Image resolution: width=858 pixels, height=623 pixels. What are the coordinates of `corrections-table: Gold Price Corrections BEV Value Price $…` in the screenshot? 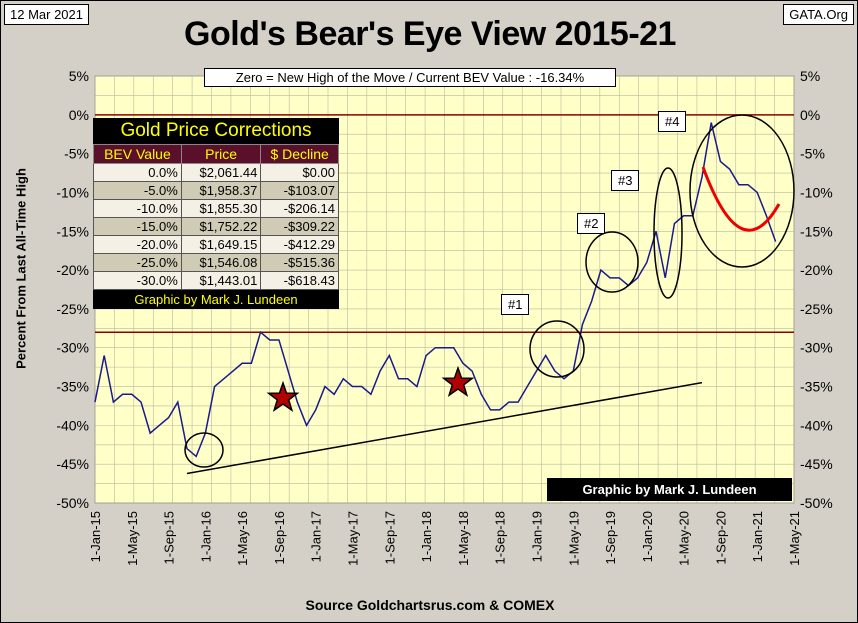 It's located at (216, 213).